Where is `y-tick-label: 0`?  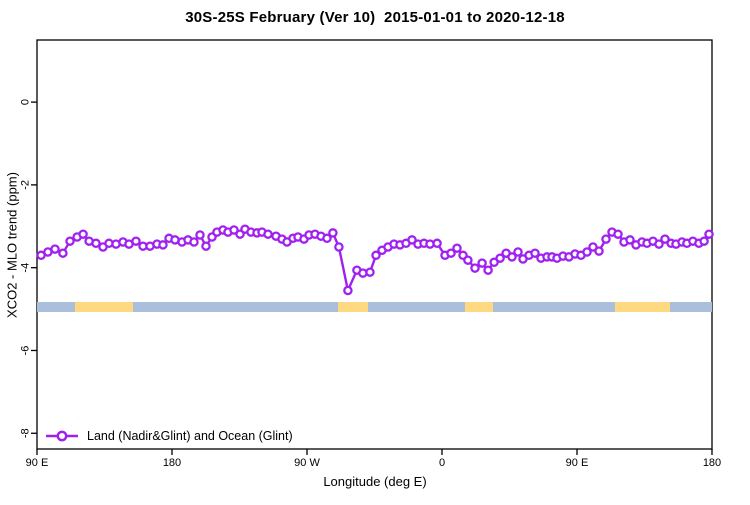
y-tick-label: 0 is located at coordinates (26, 102).